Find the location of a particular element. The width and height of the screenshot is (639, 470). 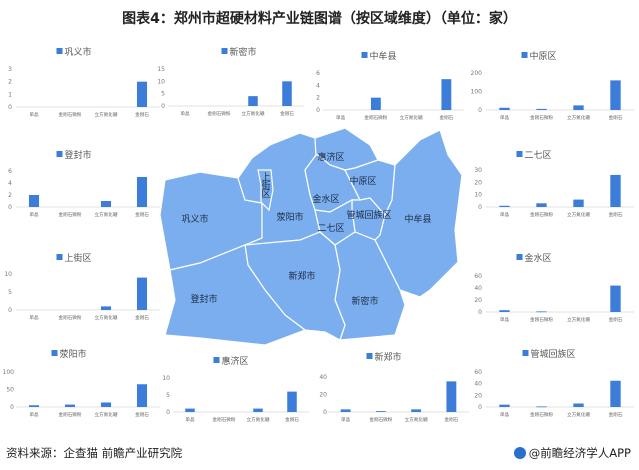

chart-title: 上街区 is located at coordinates (78, 258).